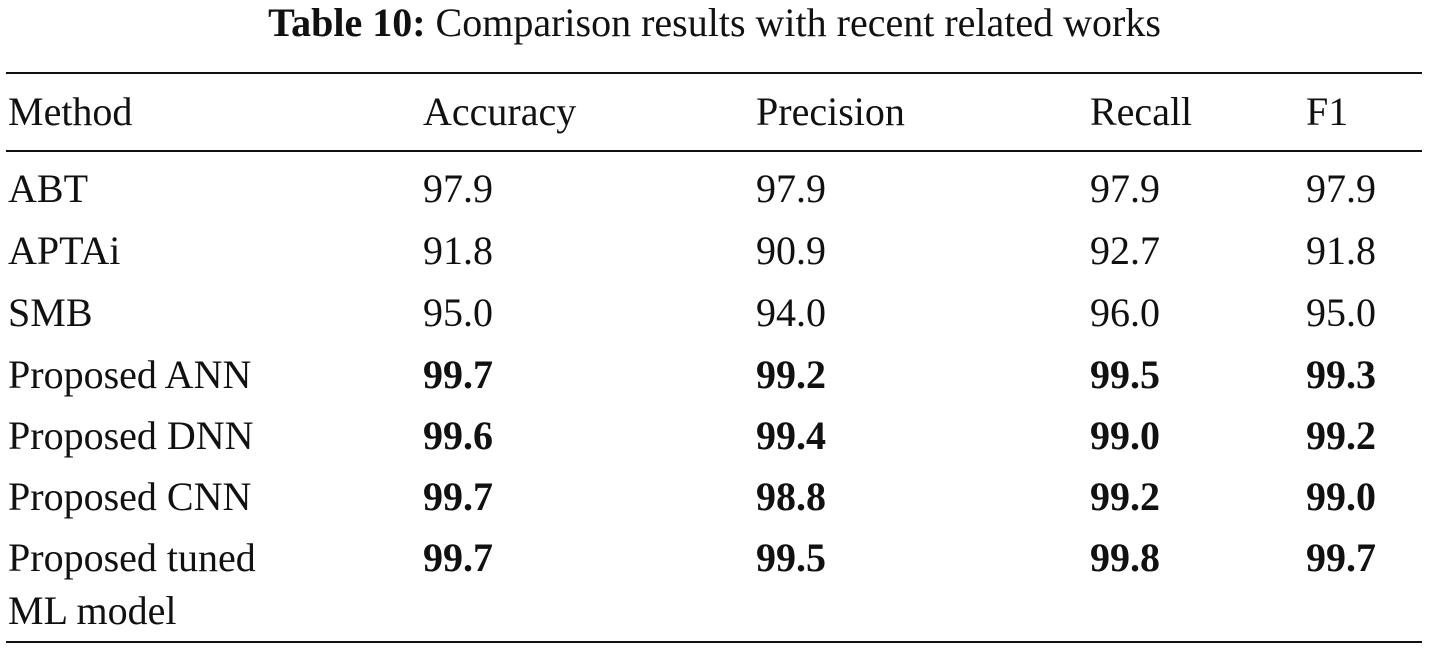 This screenshot has height=650, width=1429. Describe the element at coordinates (791, 188) in the screenshot. I see `row-precision: 97.9` at that location.